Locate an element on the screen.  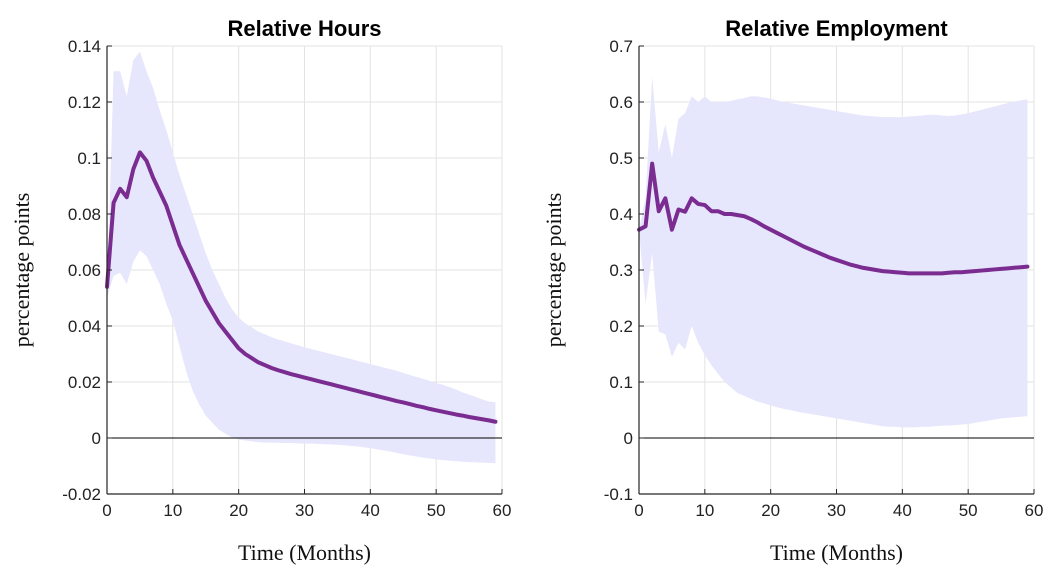
y-tick-label: 0.06 is located at coordinates (84, 270).